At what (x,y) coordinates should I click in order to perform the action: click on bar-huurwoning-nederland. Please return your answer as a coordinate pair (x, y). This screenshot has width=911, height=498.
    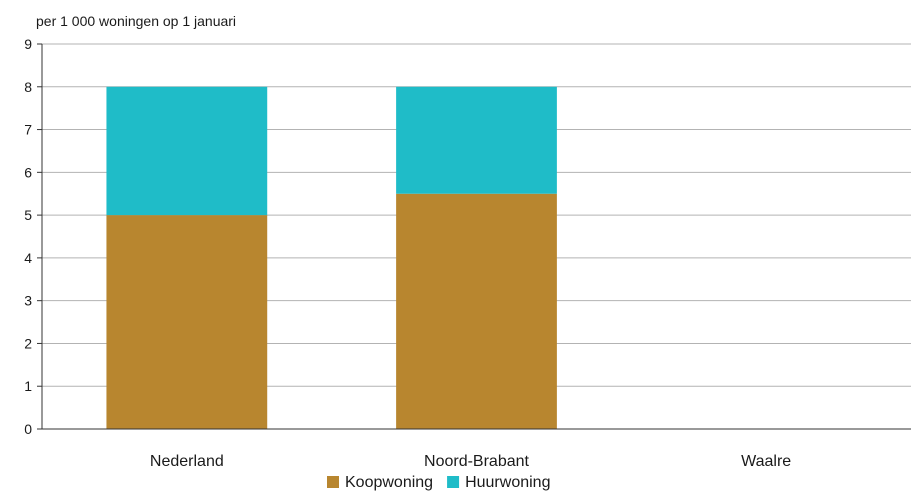
    Looking at the image, I should click on (187, 151).